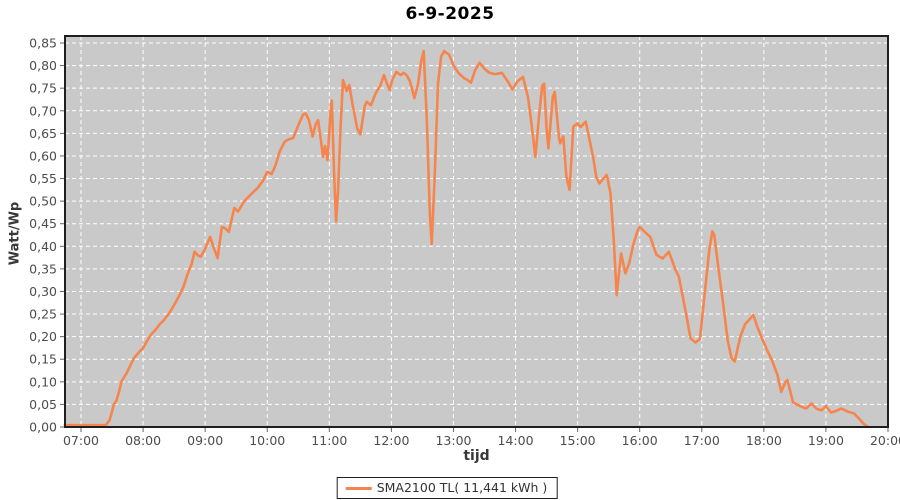  I want to click on y-tick-label: 0,30, so click(43, 291).